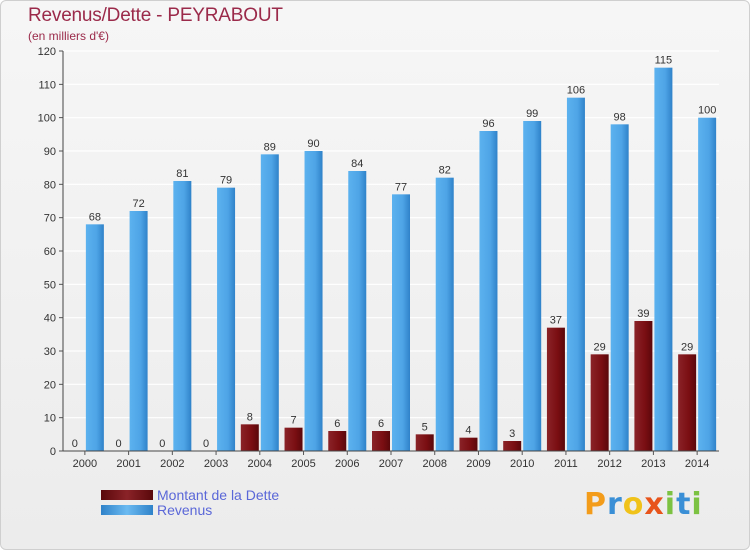 The image size is (750, 550). I want to click on data-label-dette: 4, so click(468, 431).